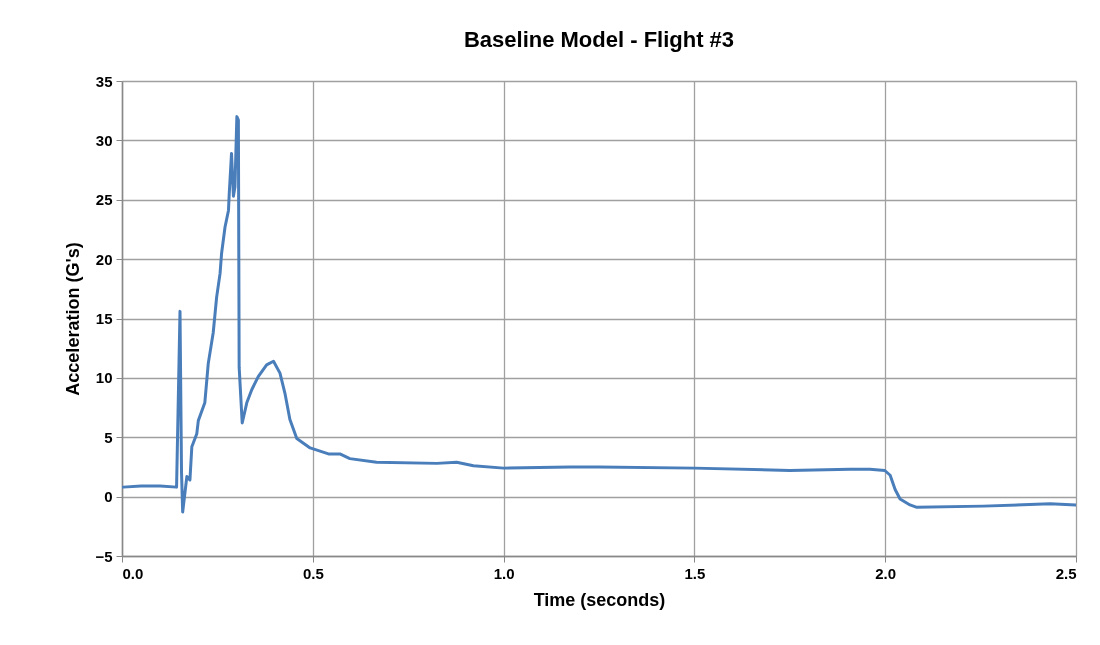 The height and width of the screenshot is (645, 1100). I want to click on x-axis-title: Time (seconds), so click(599, 599).